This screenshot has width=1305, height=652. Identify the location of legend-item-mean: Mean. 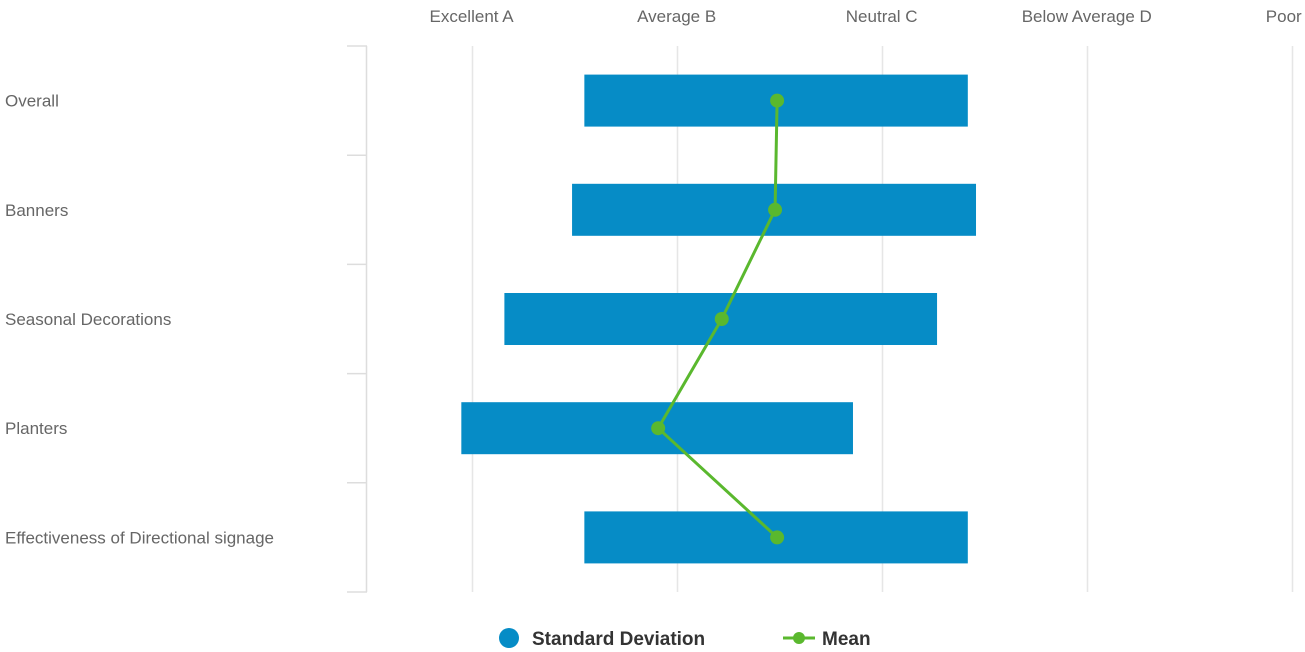
(827, 639).